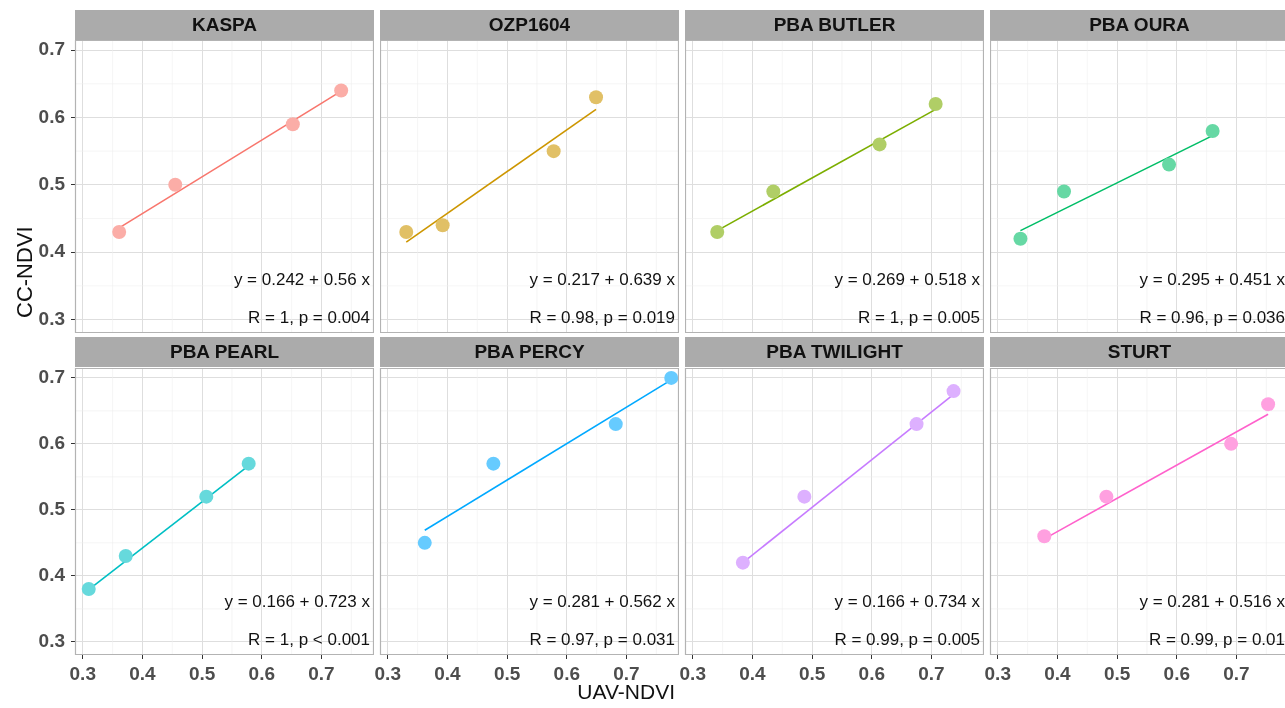 Image resolution: width=1285 pixels, height=708 pixels. I want to click on annotation: R = 0.99, p = 0.005, so click(907, 639).